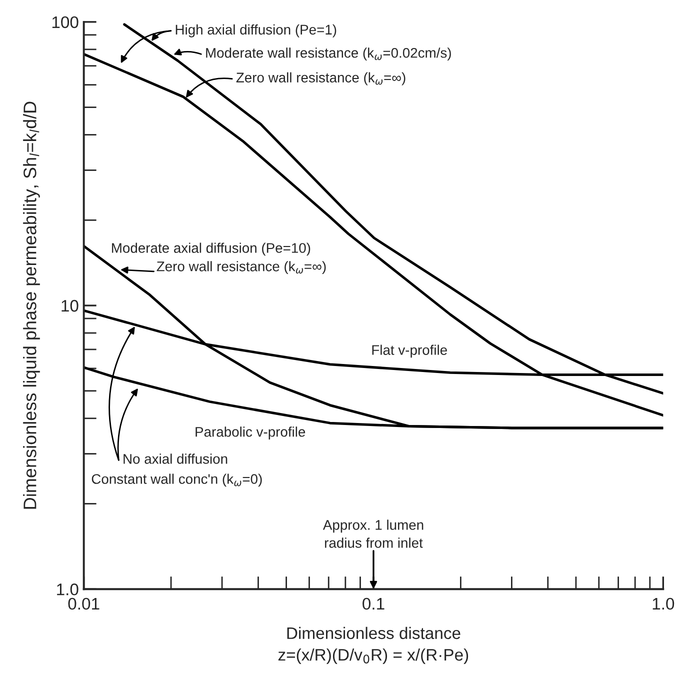 Image resolution: width=676 pixels, height=685 pixels. Describe the element at coordinates (70, 306) in the screenshot. I see `y-tick-label: 10` at that location.